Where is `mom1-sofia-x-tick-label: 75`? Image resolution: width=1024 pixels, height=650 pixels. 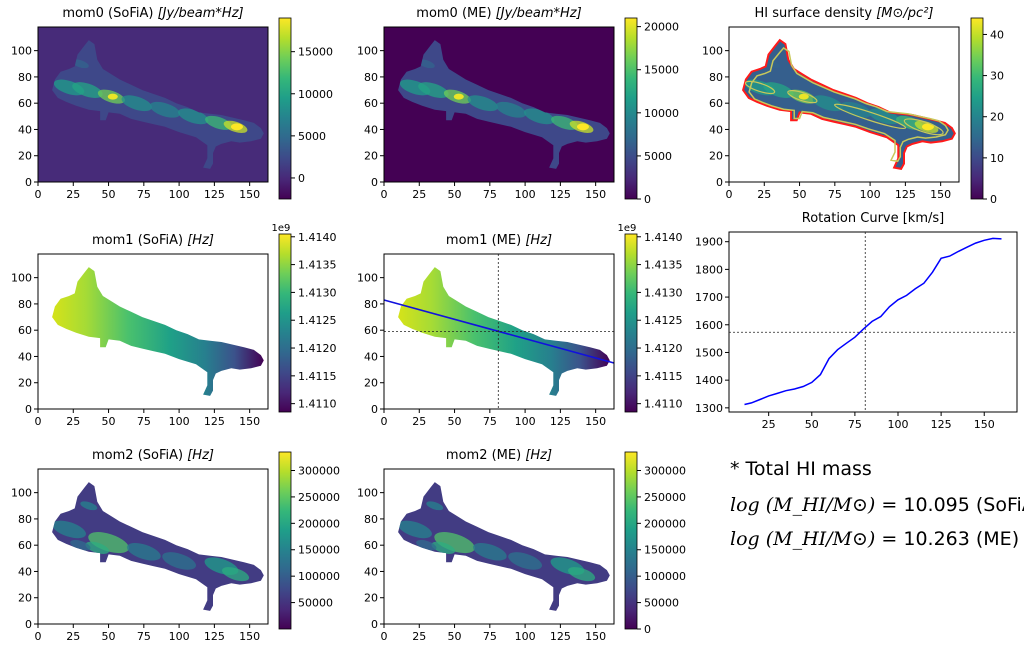
mom1-sofia-x-tick-label: 75 is located at coordinates (144, 421).